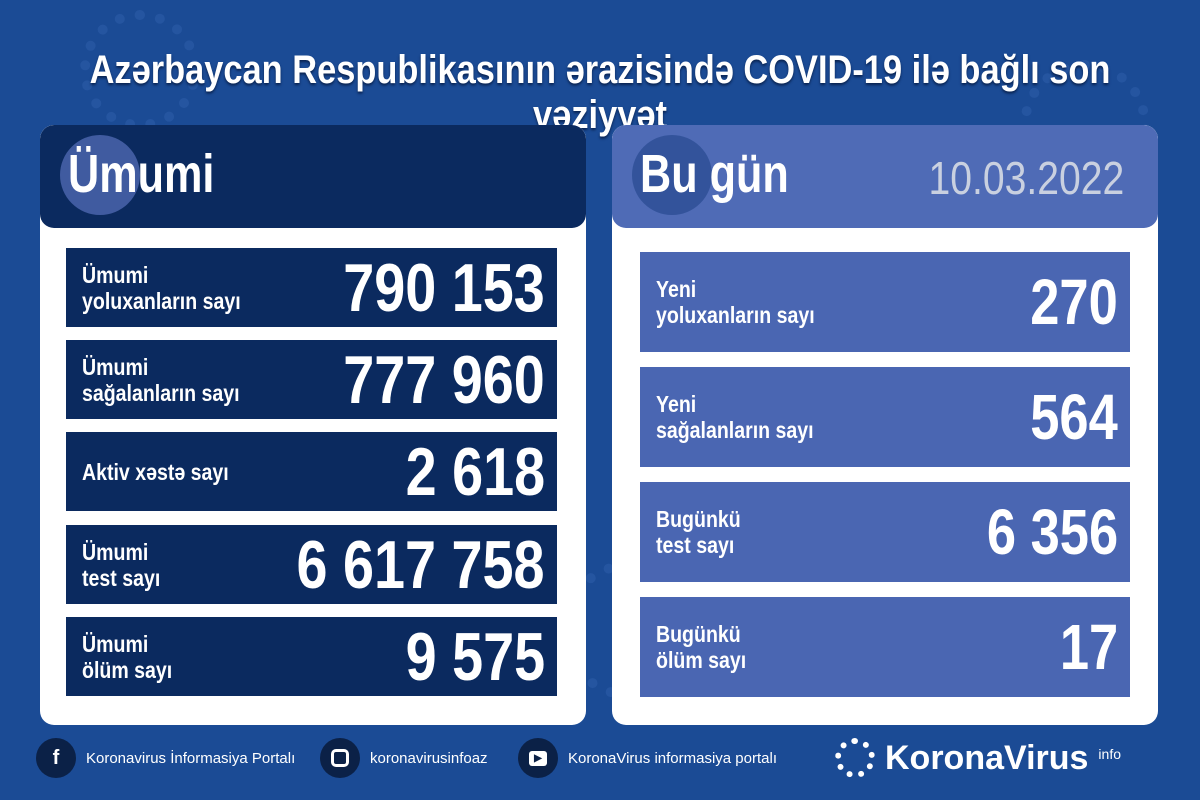  I want to click on stat-row: Bugünkü ölüm sayı 17, so click(885, 647).